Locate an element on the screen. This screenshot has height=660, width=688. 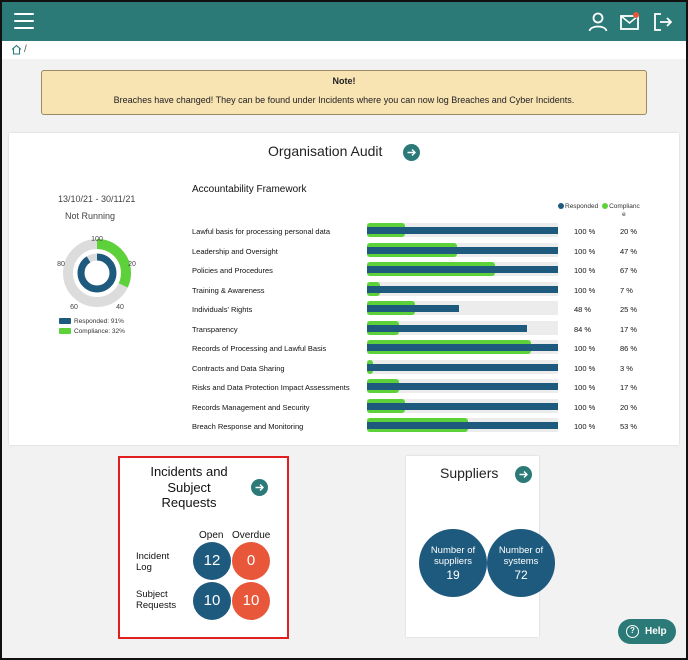
chart-legend-compliance-b: e is located at coordinates (624, 214).